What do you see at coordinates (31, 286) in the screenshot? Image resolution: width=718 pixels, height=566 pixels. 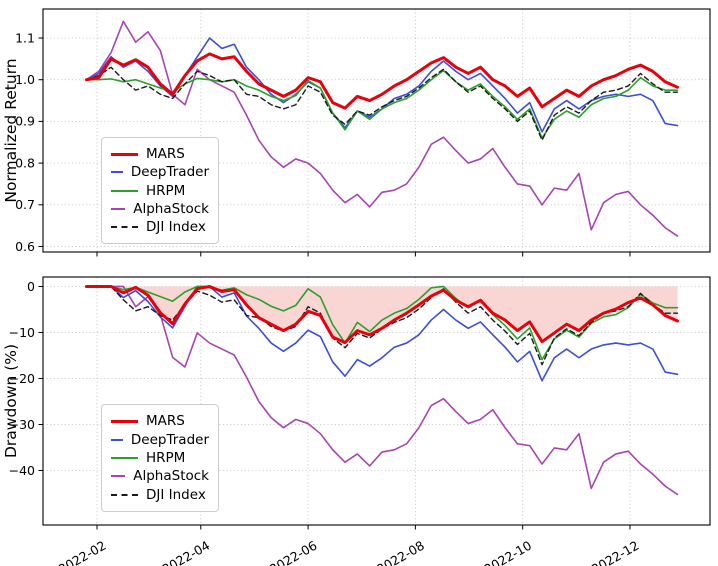 I see `svg-text: 0` at bounding box center [31, 286].